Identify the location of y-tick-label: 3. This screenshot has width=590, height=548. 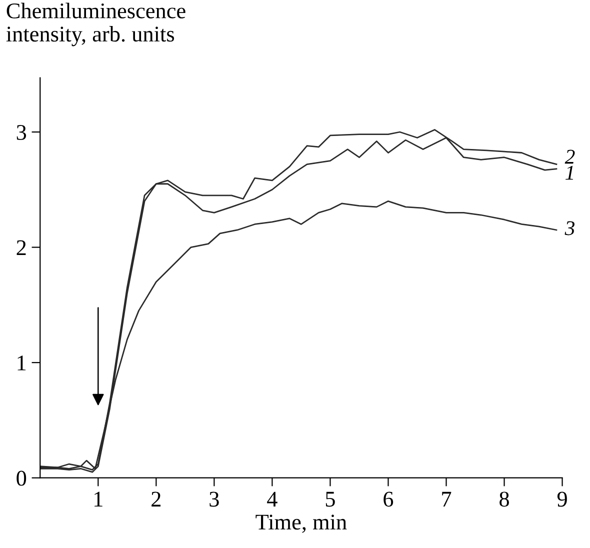
(21, 132).